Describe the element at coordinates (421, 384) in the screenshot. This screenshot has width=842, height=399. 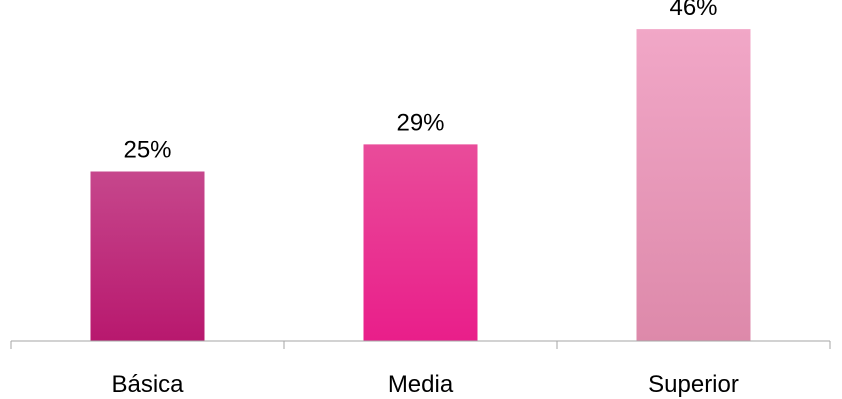
I see `category-label: Media` at that location.